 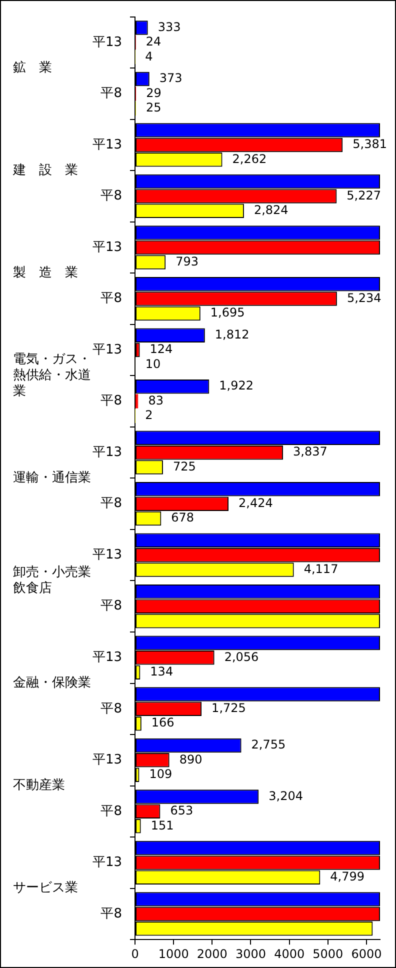 What do you see at coordinates (149, 56) in the screenshot?
I see `data-label: 4` at bounding box center [149, 56].